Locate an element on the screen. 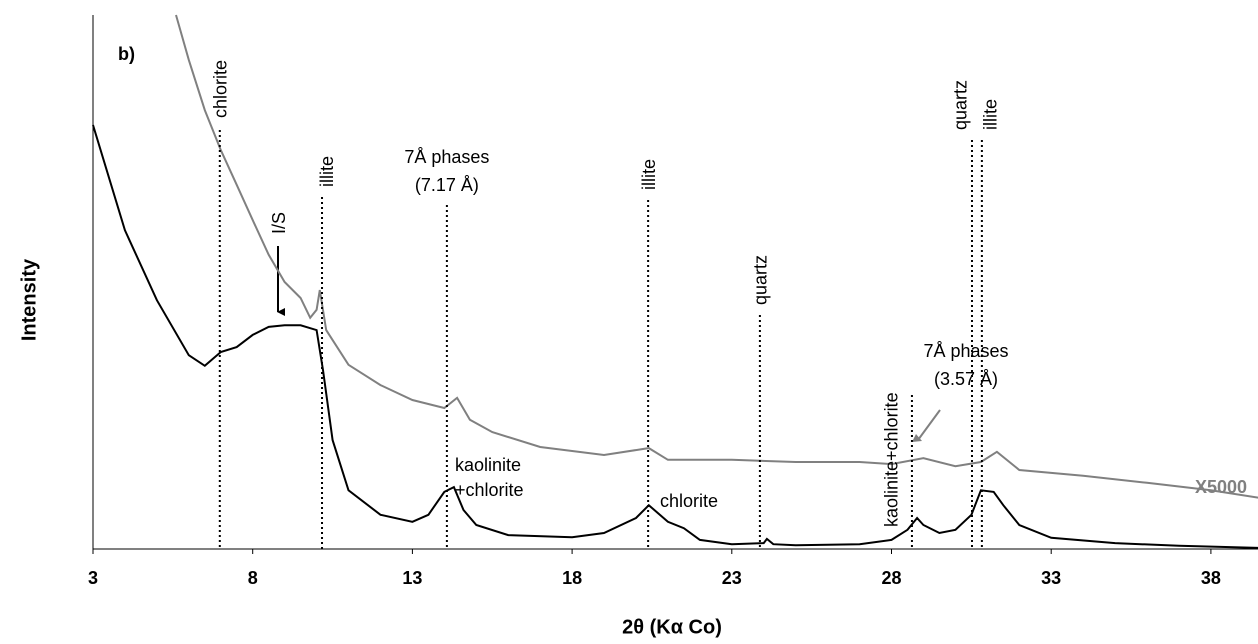 The width and height of the screenshot is (1258, 644). y-axis-title: Intensity is located at coordinates (29, 299).